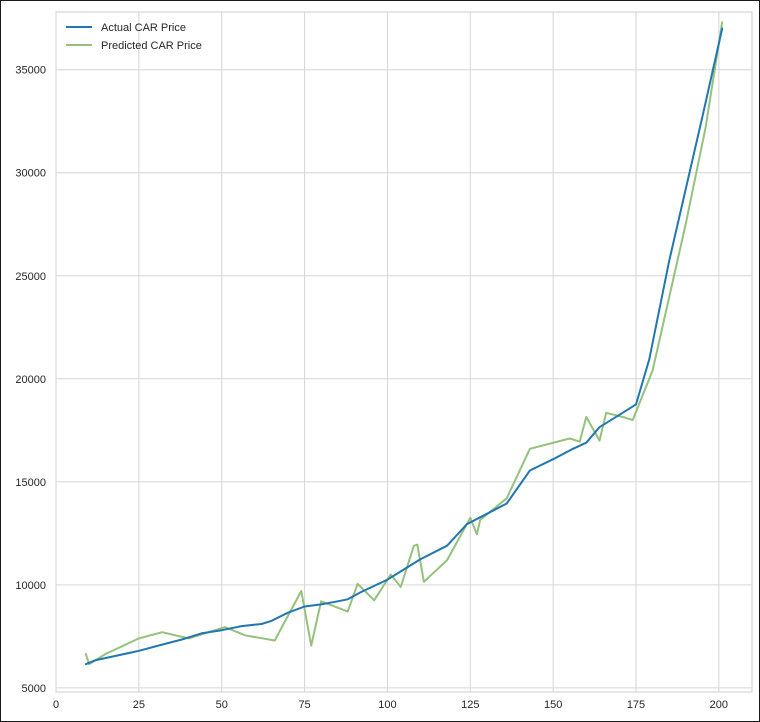 The image size is (760, 722). Describe the element at coordinates (34, 689) in the screenshot. I see `y-tick-label: 5000` at that location.